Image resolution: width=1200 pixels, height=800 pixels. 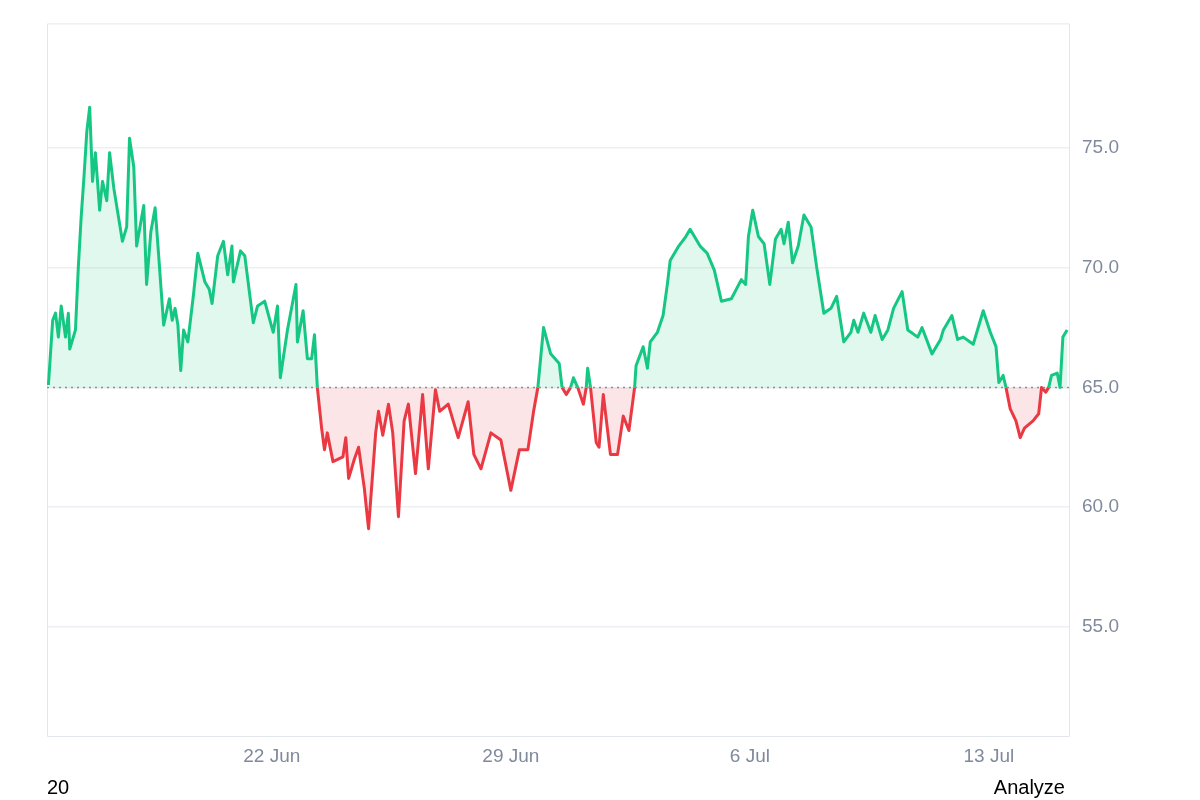 I want to click on x-tick-label: 13 Jul, so click(x=989, y=755).